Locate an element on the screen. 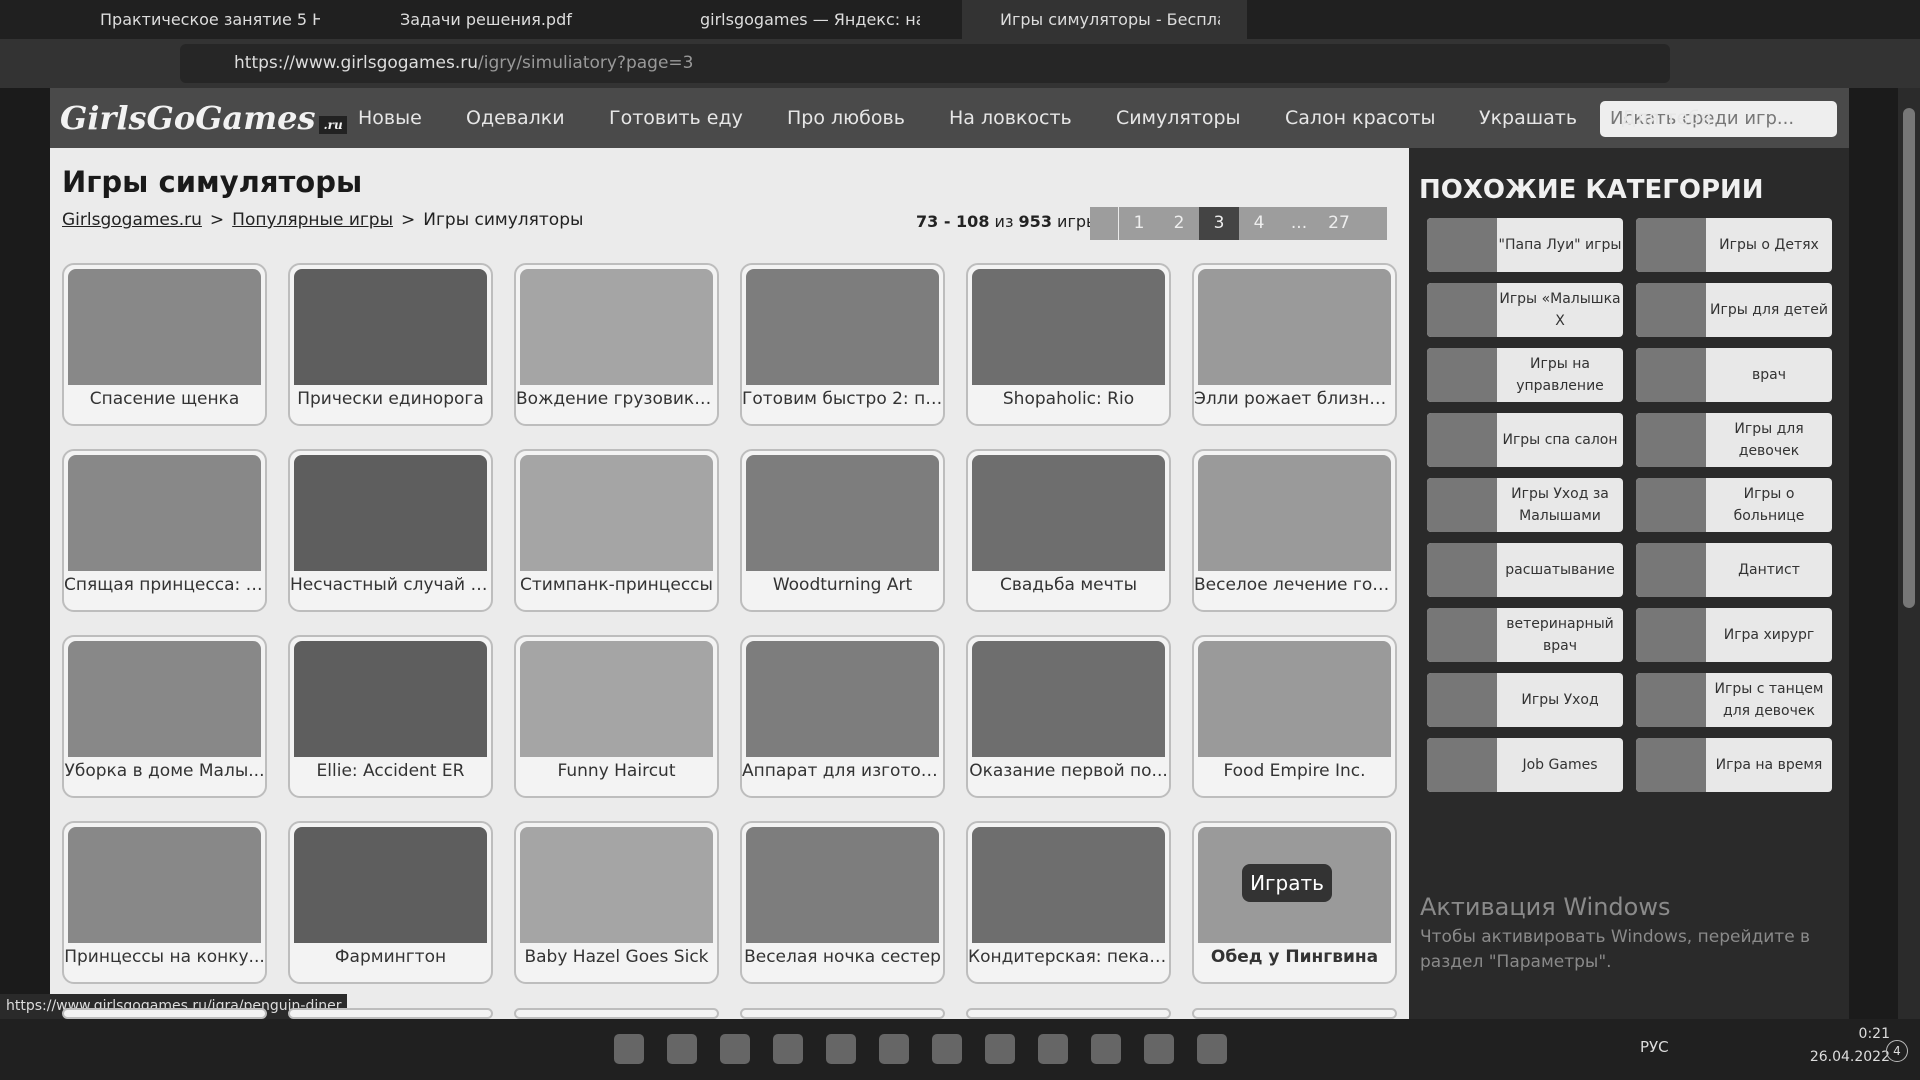  menu-item: Симуляторы is located at coordinates (1178, 118).